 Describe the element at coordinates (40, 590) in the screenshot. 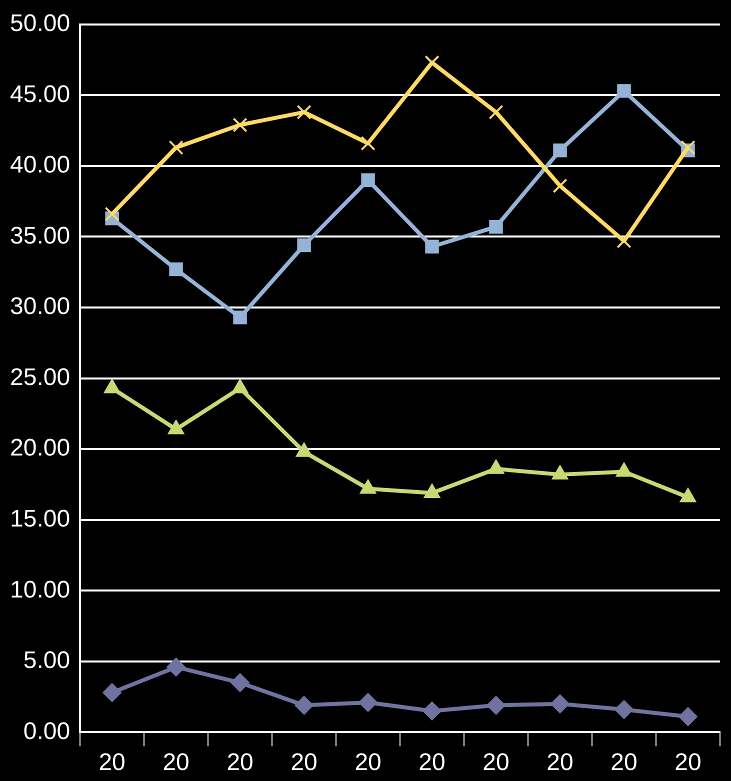

I see `y-tick-label: 10.00` at that location.